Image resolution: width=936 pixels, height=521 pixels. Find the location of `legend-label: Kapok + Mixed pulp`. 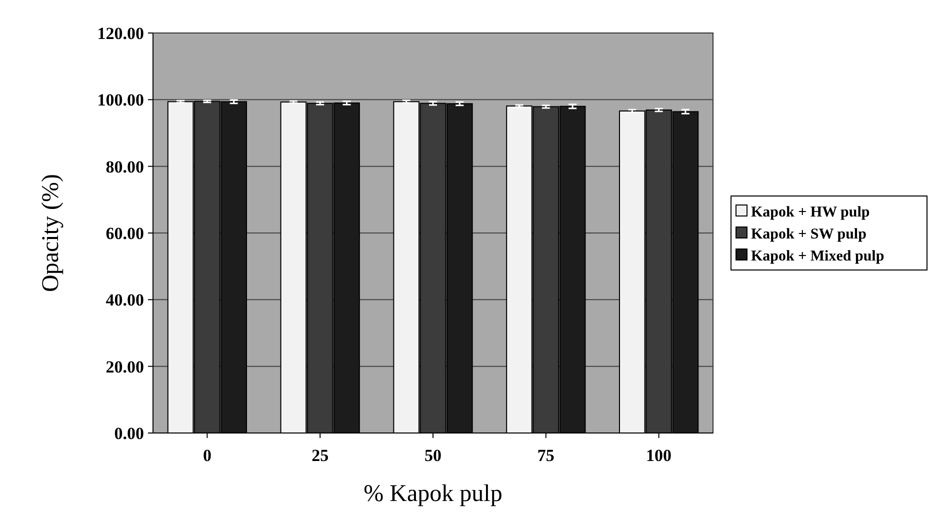

legend-label: Kapok + Mixed pulp is located at coordinates (817, 256).